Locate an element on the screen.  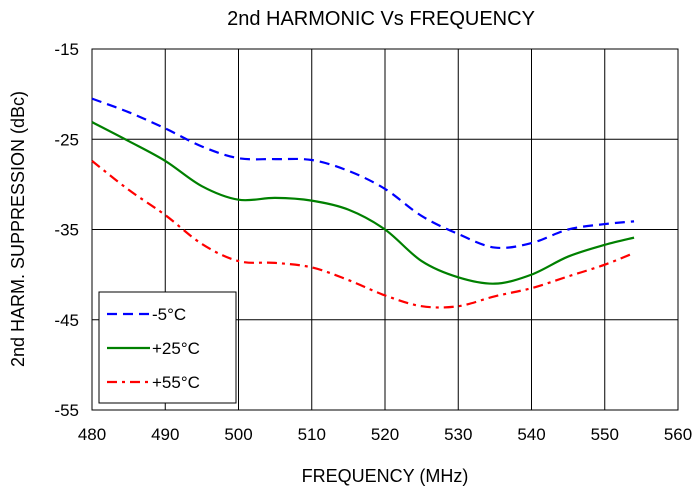
x-tick-label: 500 is located at coordinates (238, 434).